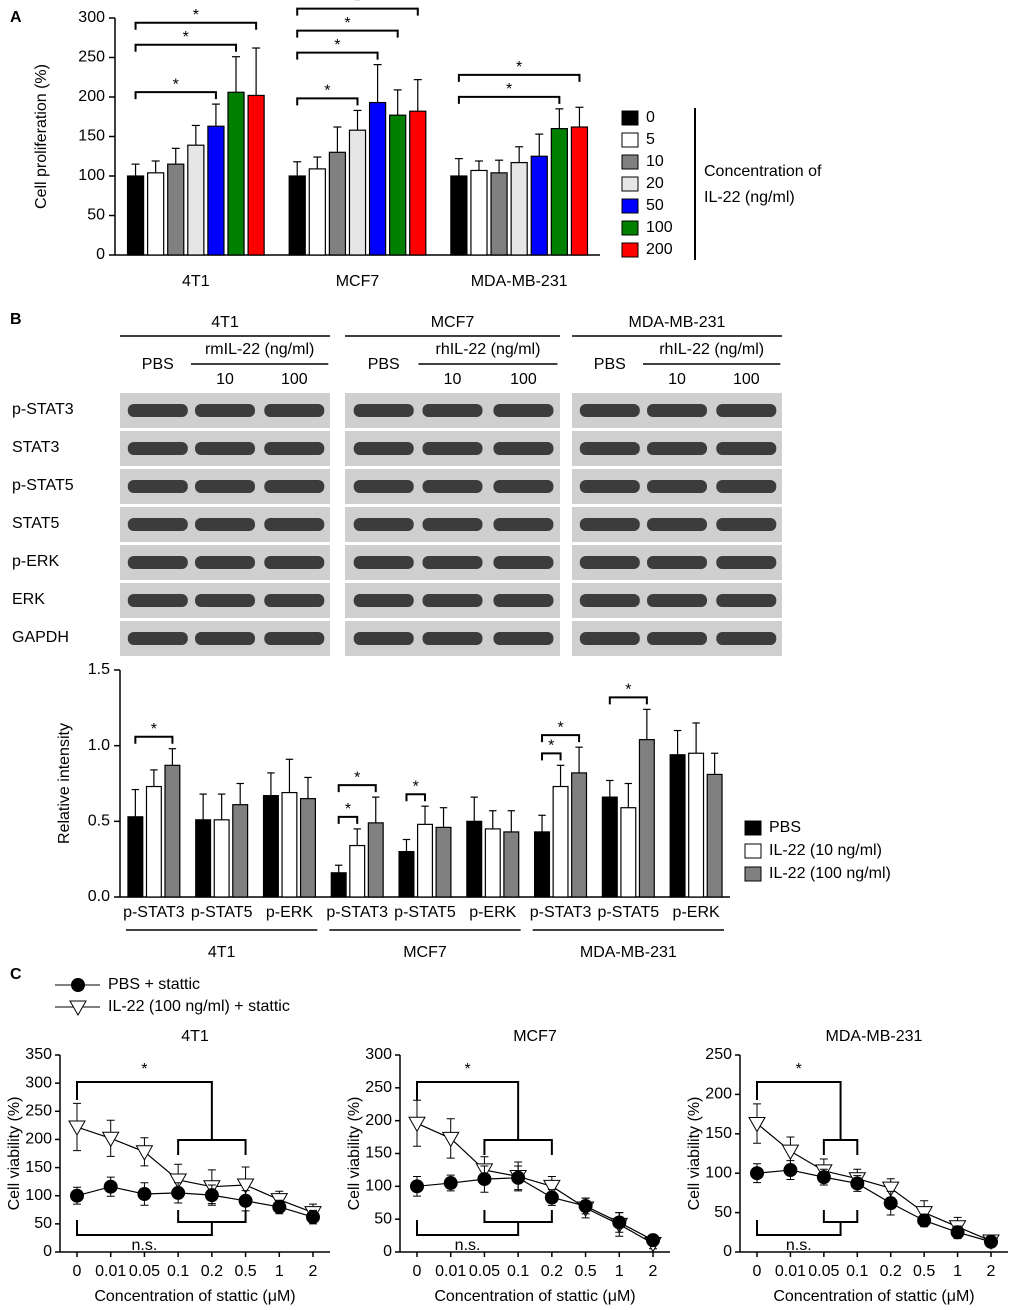  I want to click on y-tick-label: 0.5, so click(99, 821).